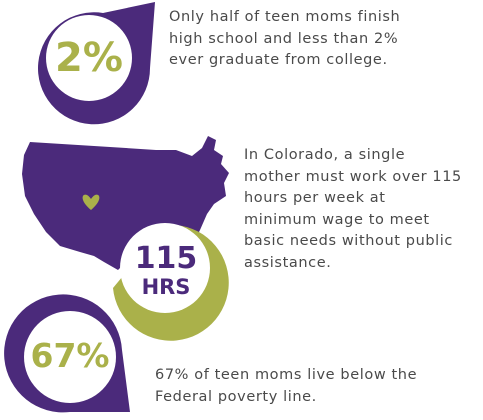 This screenshot has height=420, width=483. I want to click on heart-icon, so click(91, 202).